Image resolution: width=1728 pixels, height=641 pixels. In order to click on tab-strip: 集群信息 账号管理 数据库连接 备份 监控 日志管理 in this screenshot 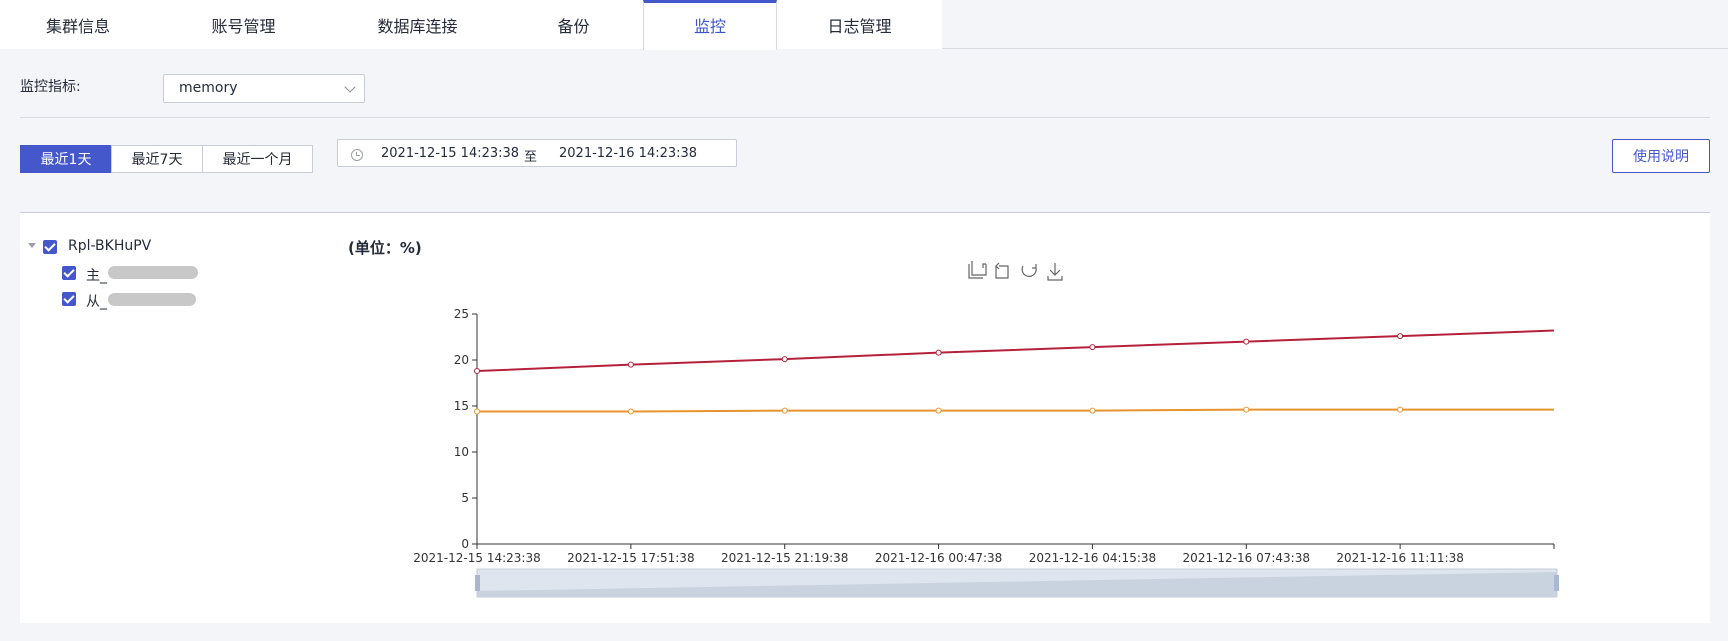, I will do `click(471, 25)`.